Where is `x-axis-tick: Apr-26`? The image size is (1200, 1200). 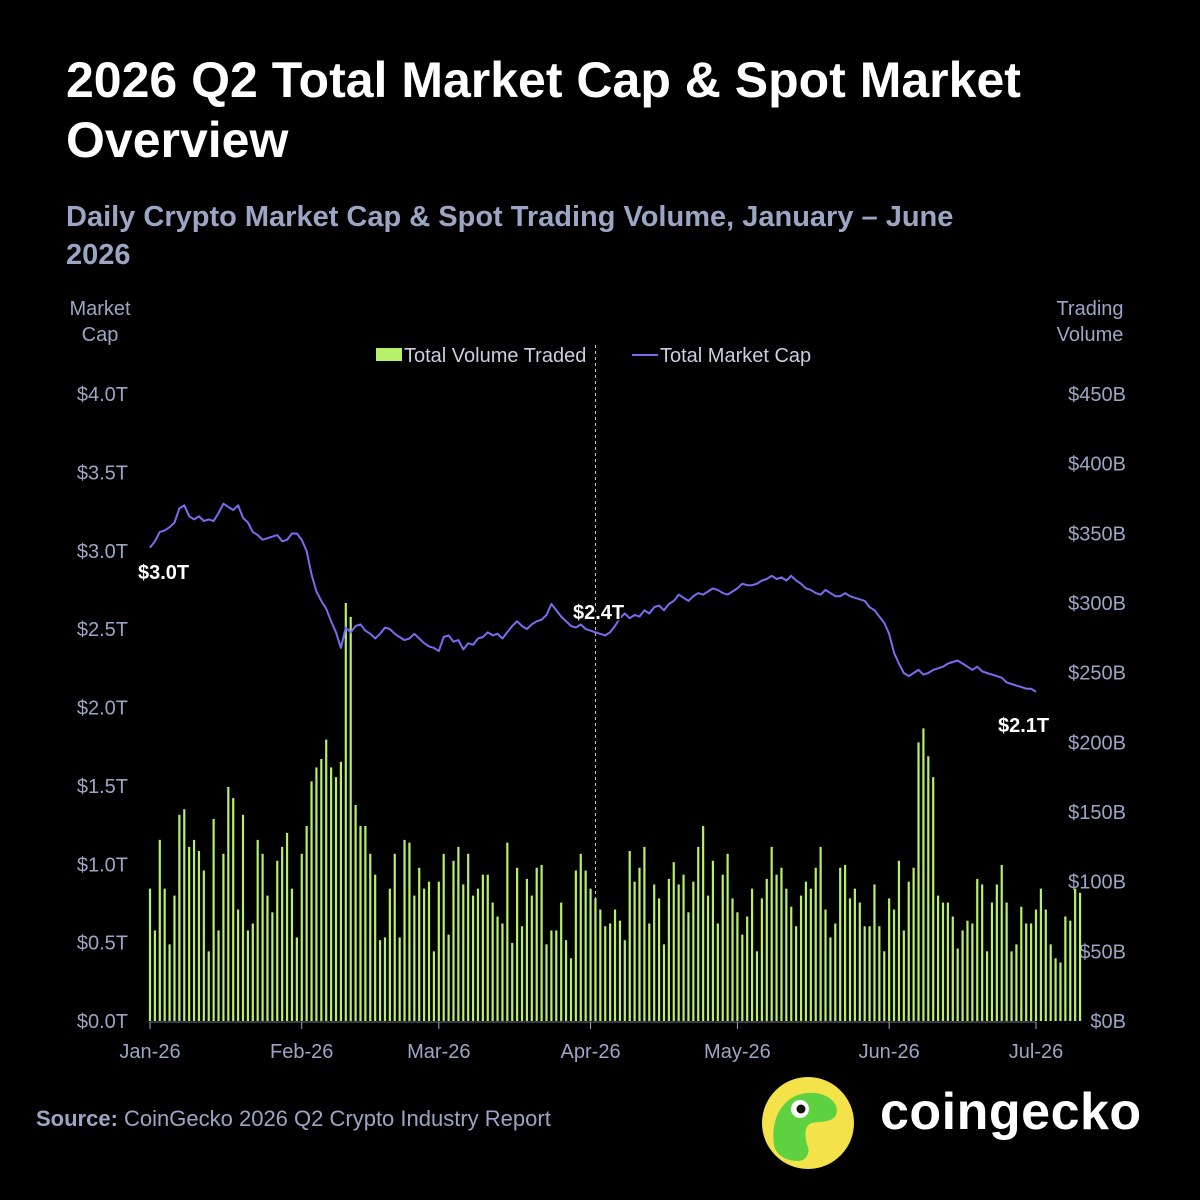 x-axis-tick: Apr-26 is located at coordinates (591, 1052).